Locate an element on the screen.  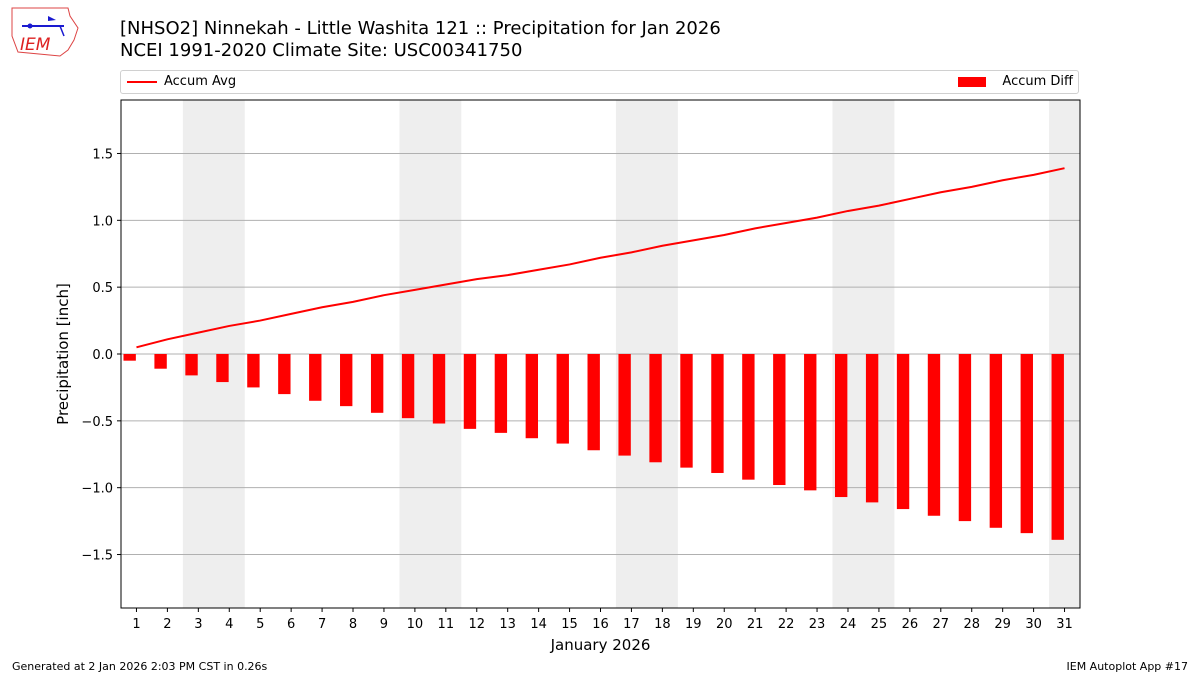
x-tick-label: 24 is located at coordinates (848, 624).